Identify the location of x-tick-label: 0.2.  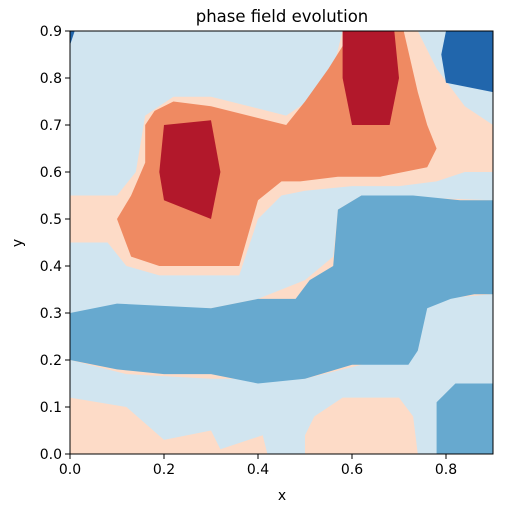
(164, 470).